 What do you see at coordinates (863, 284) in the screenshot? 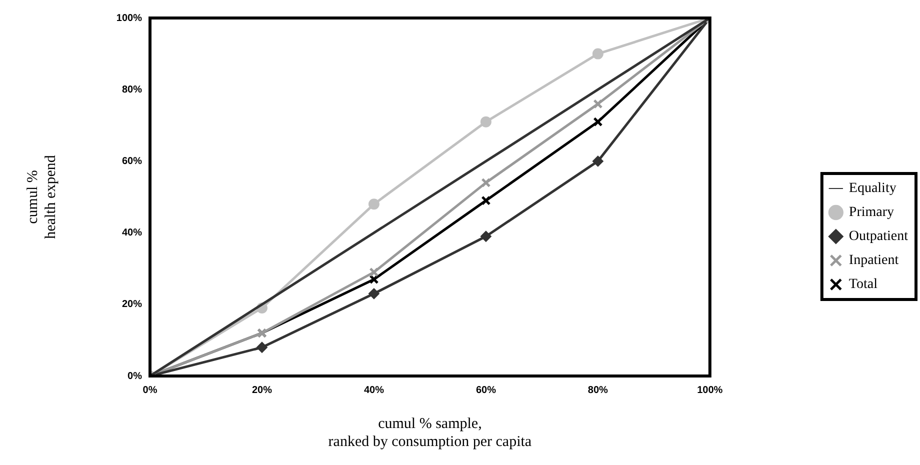
I see `legend-label: Total` at bounding box center [863, 284].